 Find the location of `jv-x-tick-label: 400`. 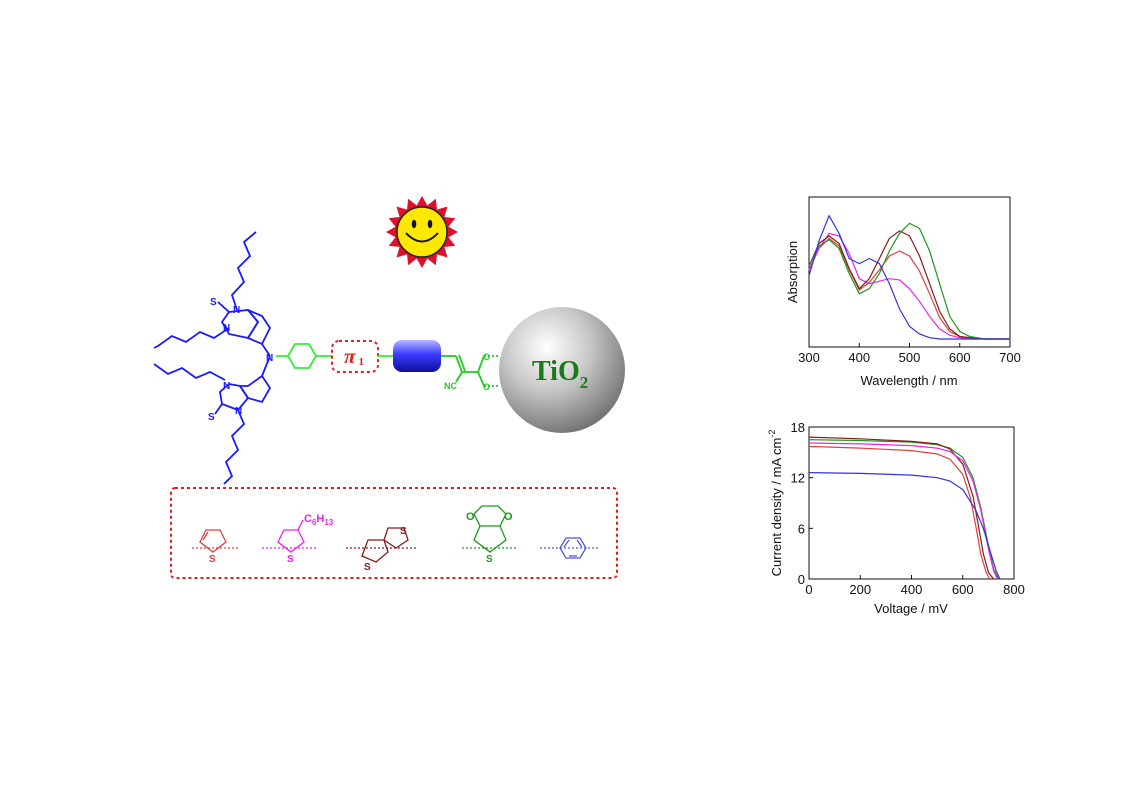

jv-x-tick-label: 400 is located at coordinates (912, 589).